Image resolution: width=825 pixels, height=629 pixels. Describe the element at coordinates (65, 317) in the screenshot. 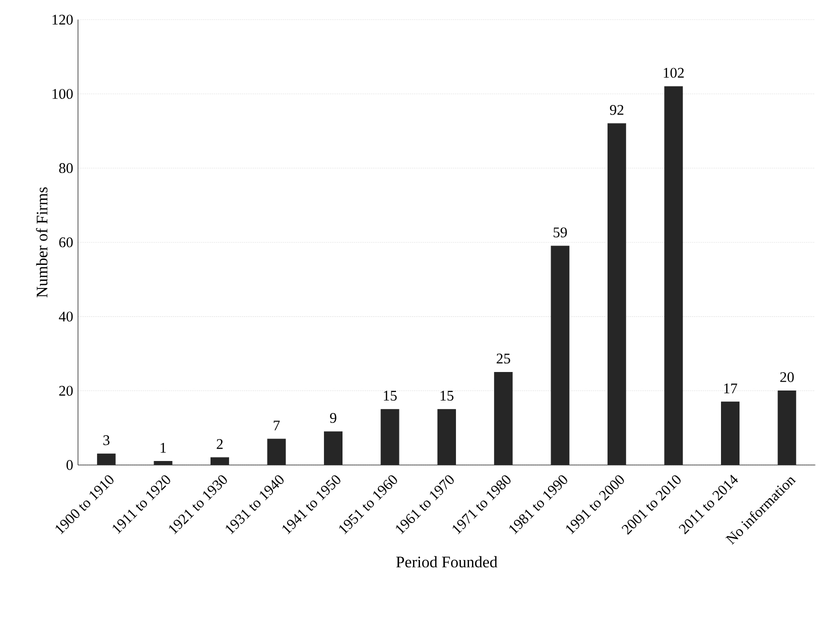

I see `y-tick-label: 40` at that location.